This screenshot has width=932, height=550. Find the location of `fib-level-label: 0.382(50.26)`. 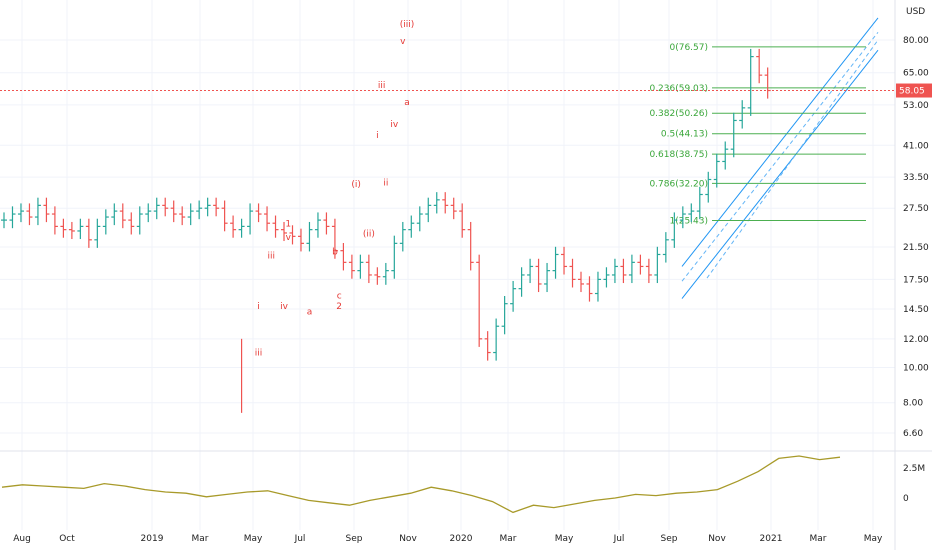

fib-level-label: 0.382(50.26) is located at coordinates (678, 114).